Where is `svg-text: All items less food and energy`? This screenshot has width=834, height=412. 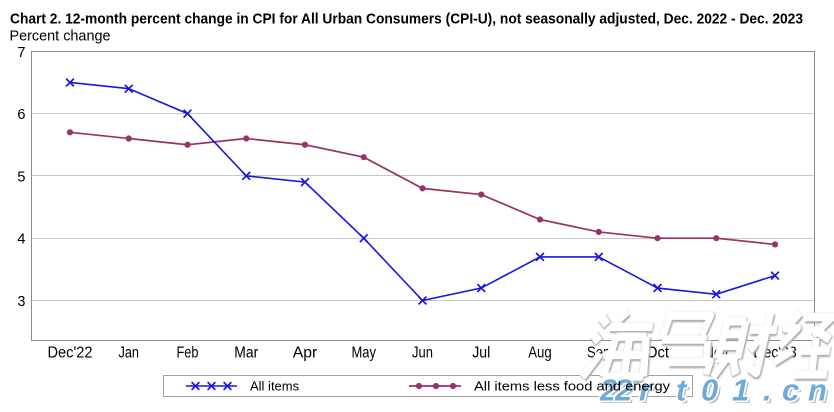
svg-text: All items less food and energy is located at coordinates (572, 386).